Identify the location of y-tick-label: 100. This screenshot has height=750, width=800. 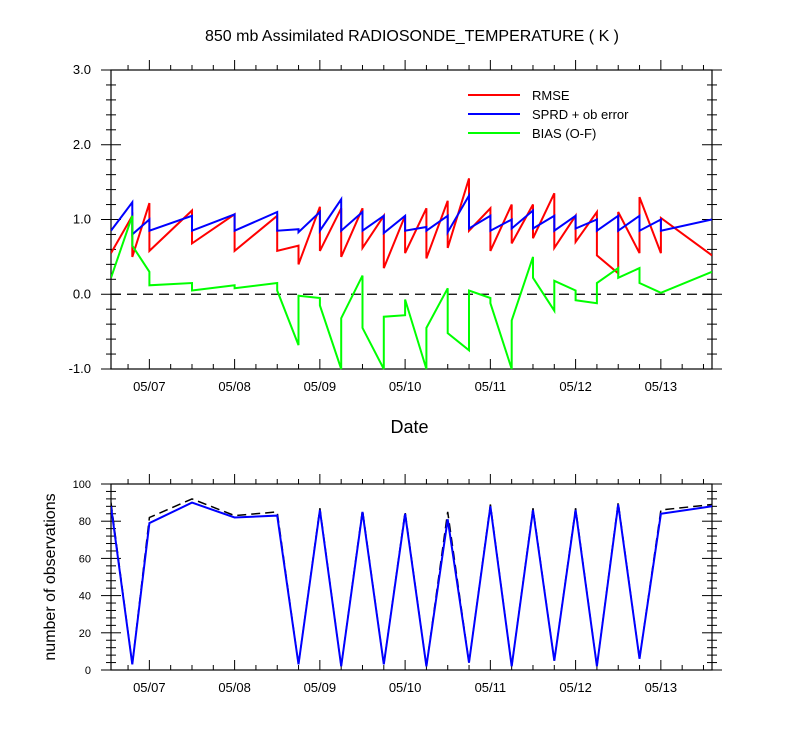
(82, 485).